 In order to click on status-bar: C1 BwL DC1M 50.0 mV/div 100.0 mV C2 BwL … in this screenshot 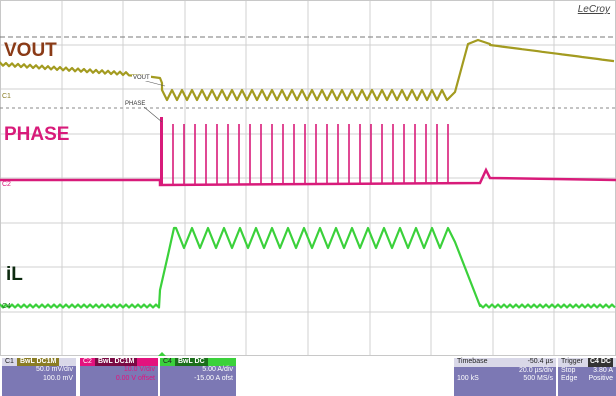, I will do `click(308, 376)`.